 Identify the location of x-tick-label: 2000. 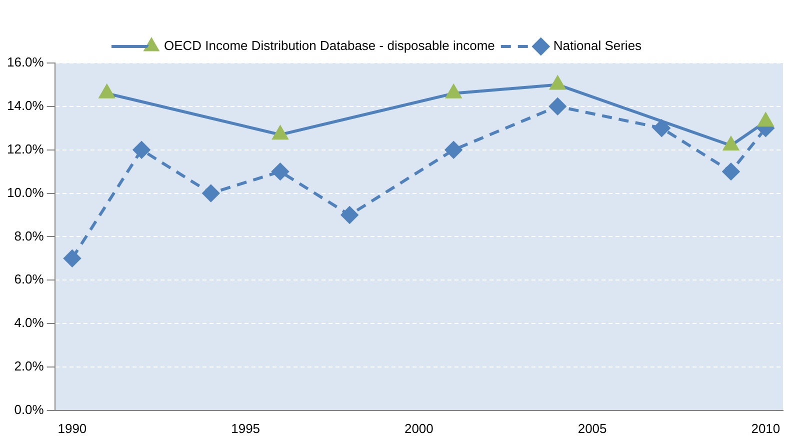
(419, 428).